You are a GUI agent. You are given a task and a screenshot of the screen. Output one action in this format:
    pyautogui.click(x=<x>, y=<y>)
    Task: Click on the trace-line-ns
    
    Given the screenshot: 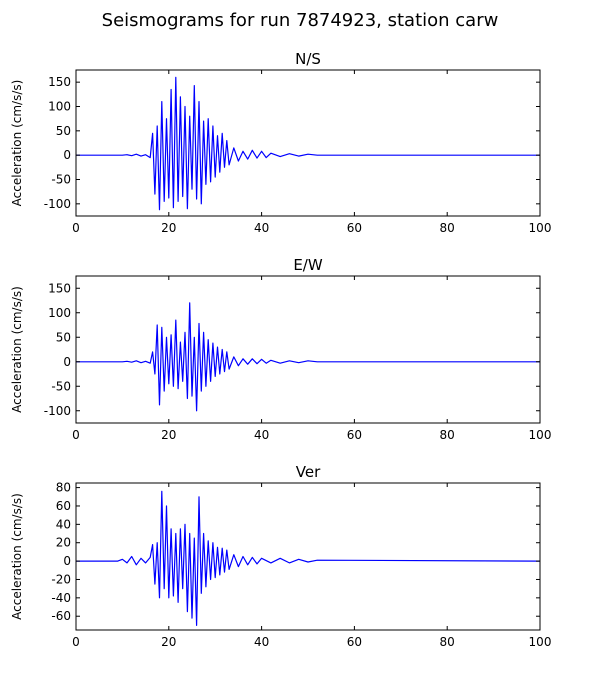 What is the action you would take?
    pyautogui.click(x=308, y=143)
    